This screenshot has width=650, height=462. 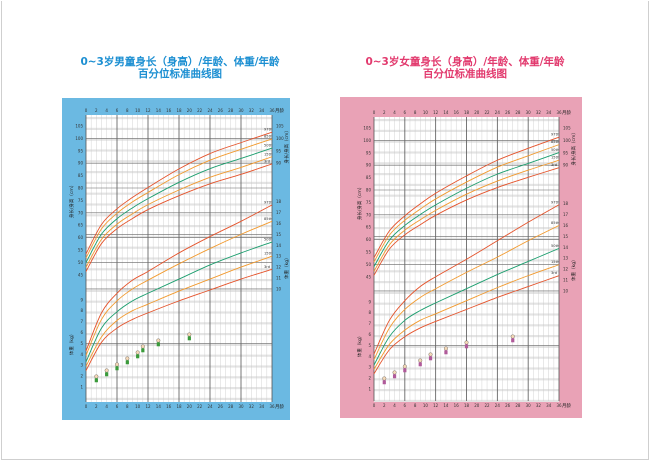 I want to click on length-curve-85th, so click(x=466, y=203).